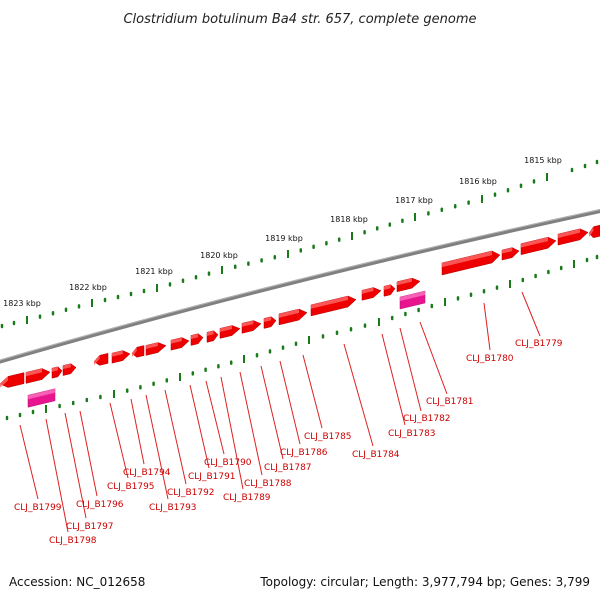 The width and height of the screenshot is (600, 600). I want to click on gene-label: CLJ_B1788, so click(268, 484).